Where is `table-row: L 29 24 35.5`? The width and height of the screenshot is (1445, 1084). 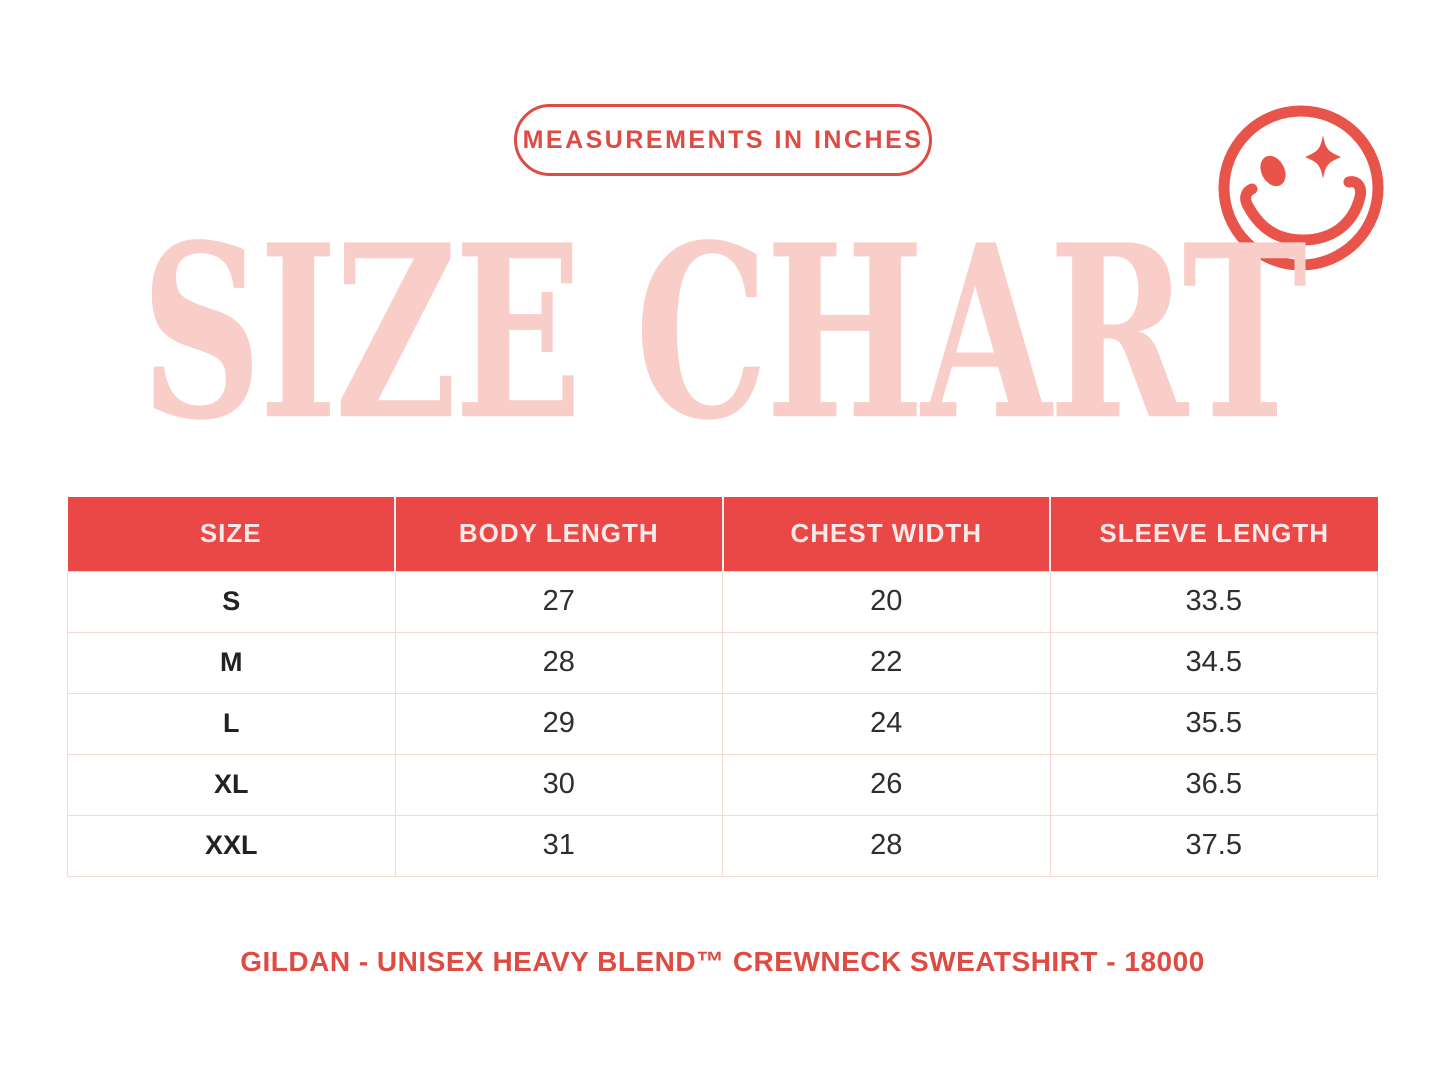 table-row: L 29 24 35.5 is located at coordinates (722, 723).